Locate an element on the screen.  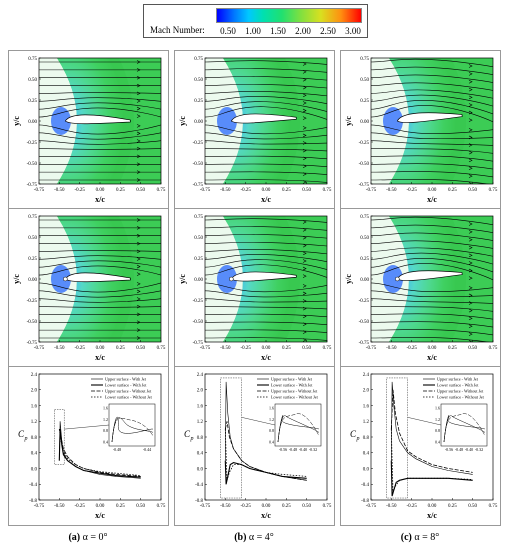
legend-label: Lower surface - With Jet is located at coordinates (126, 385).